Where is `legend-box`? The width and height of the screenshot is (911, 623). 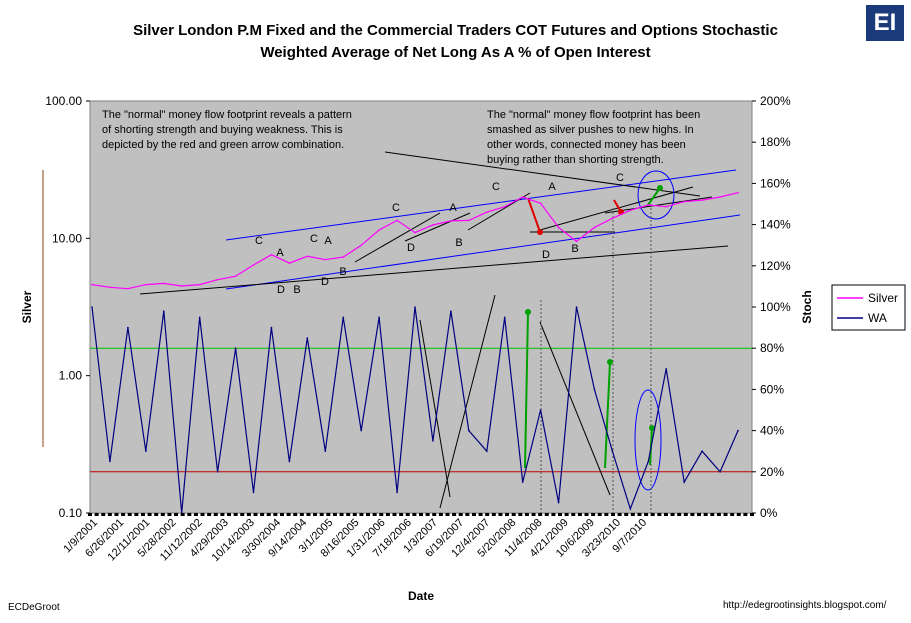 legend-box is located at coordinates (868, 307).